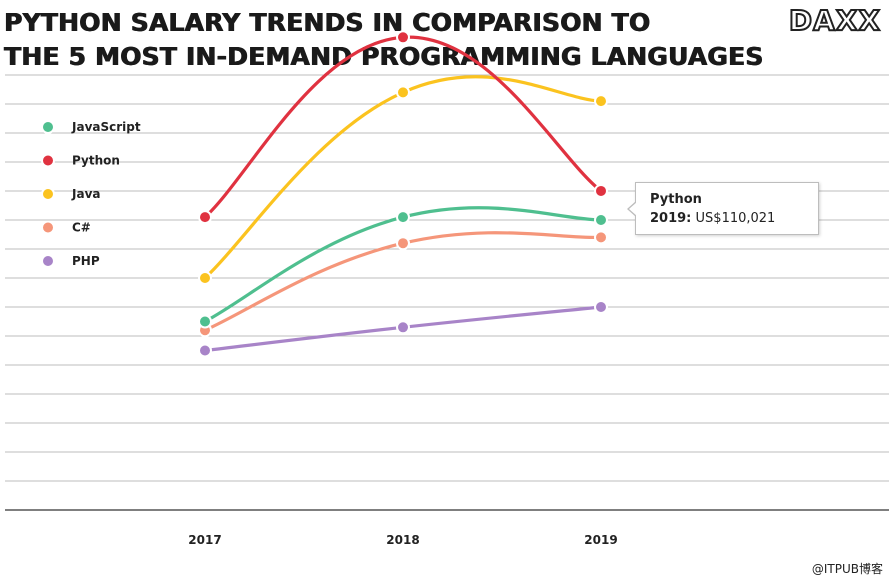 This screenshot has width=889, height=583. I want to click on legend-marker-javascript, so click(48, 127).